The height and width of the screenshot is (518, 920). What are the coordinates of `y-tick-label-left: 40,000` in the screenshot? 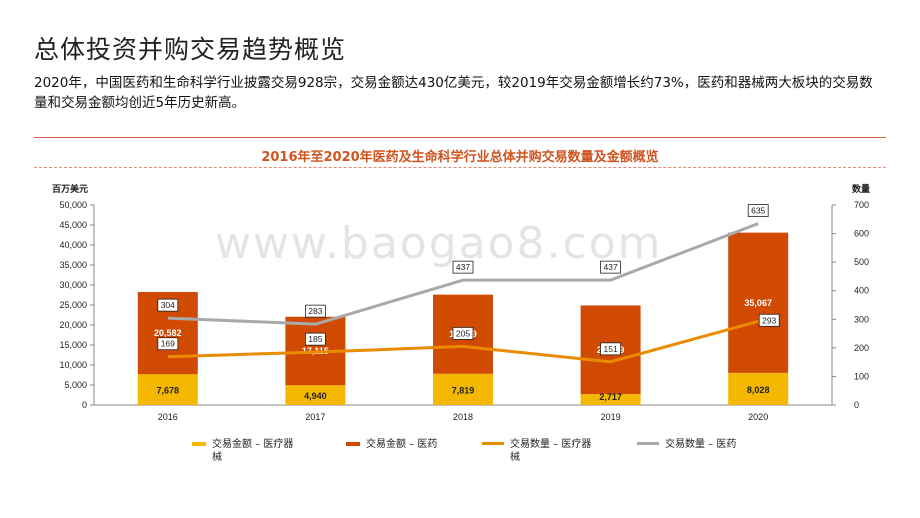 It's located at (73, 245).